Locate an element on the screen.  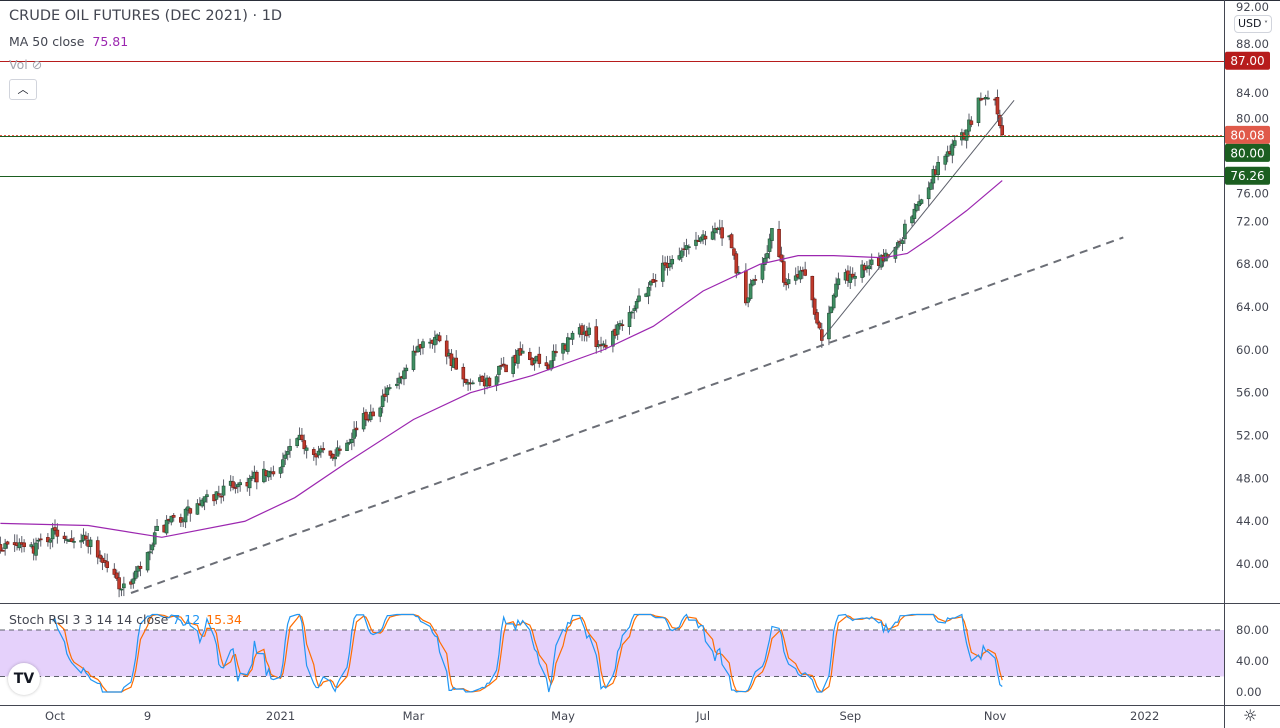
price-badge-label: 80.00 is located at coordinates (1247, 153).